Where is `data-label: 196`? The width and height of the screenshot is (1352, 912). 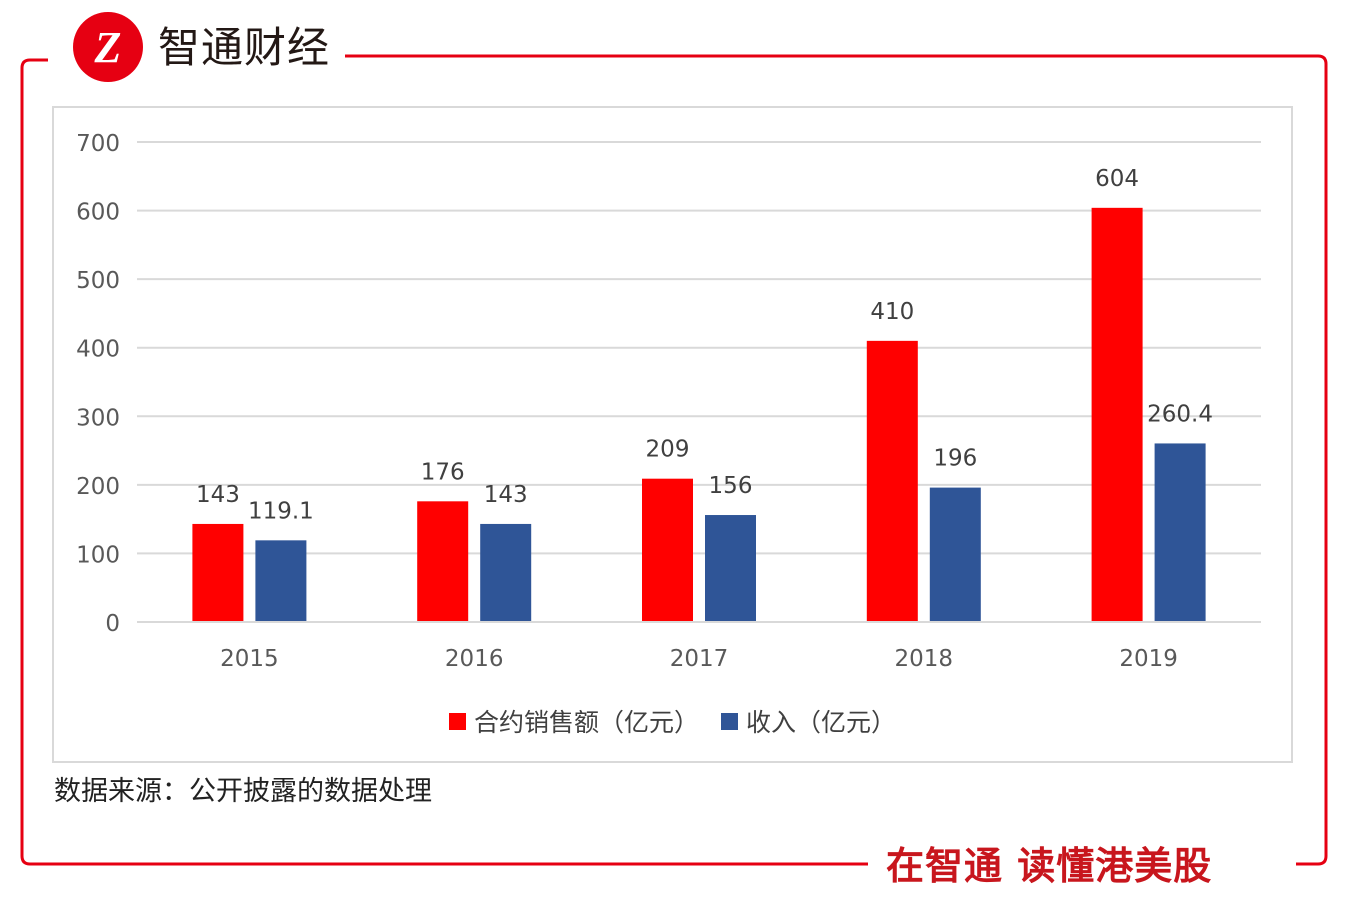
data-label: 196 is located at coordinates (955, 459).